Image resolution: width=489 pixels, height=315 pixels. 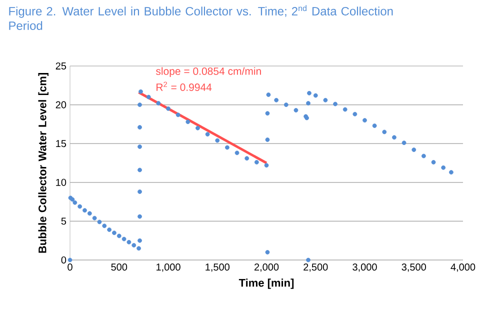 I want to click on x-tick-label: 4,000, so click(x=463, y=268).